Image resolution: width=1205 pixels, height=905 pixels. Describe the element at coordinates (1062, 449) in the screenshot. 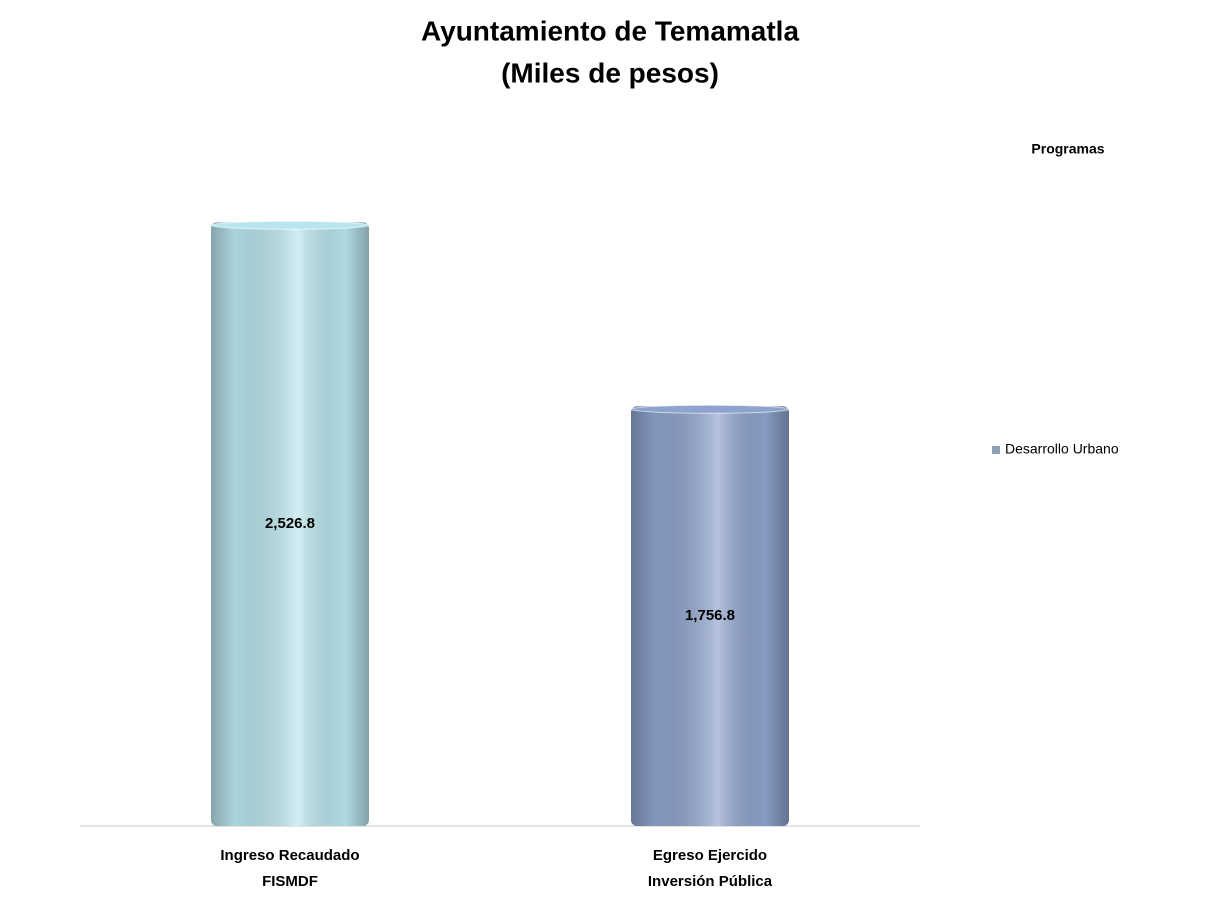

I see `legend-label: Desarrollo Urbano` at that location.